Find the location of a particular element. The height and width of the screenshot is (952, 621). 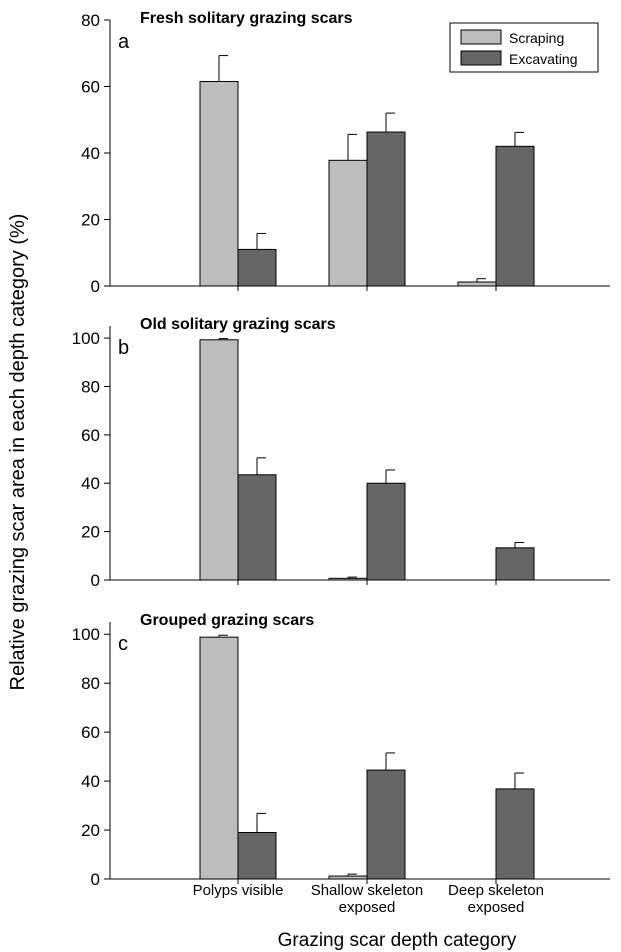

legend-label-excavating: Excavating is located at coordinates (543, 59).